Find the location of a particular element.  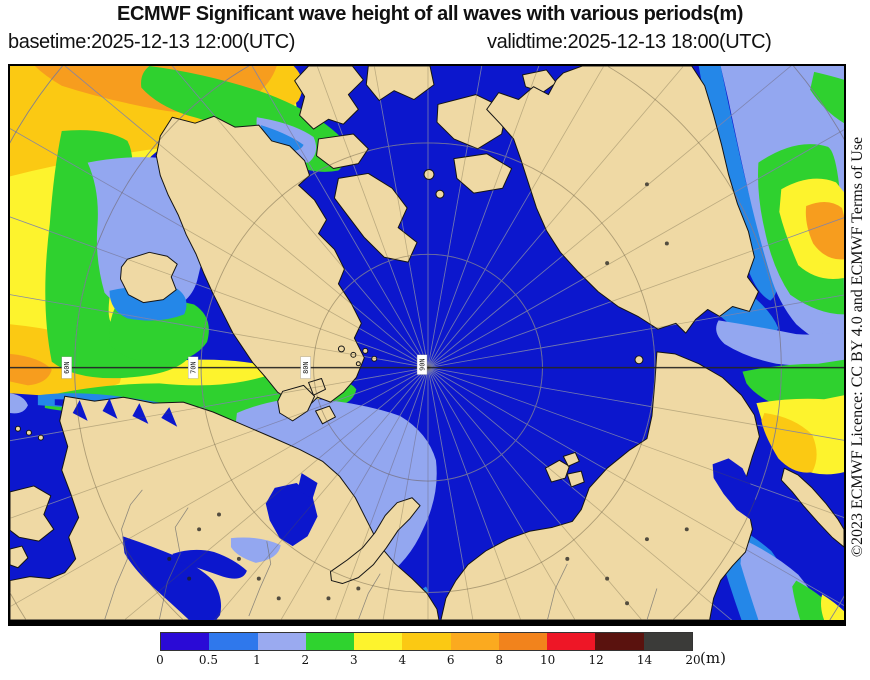

koryak-coast-strip is located at coordinates (812, 507).